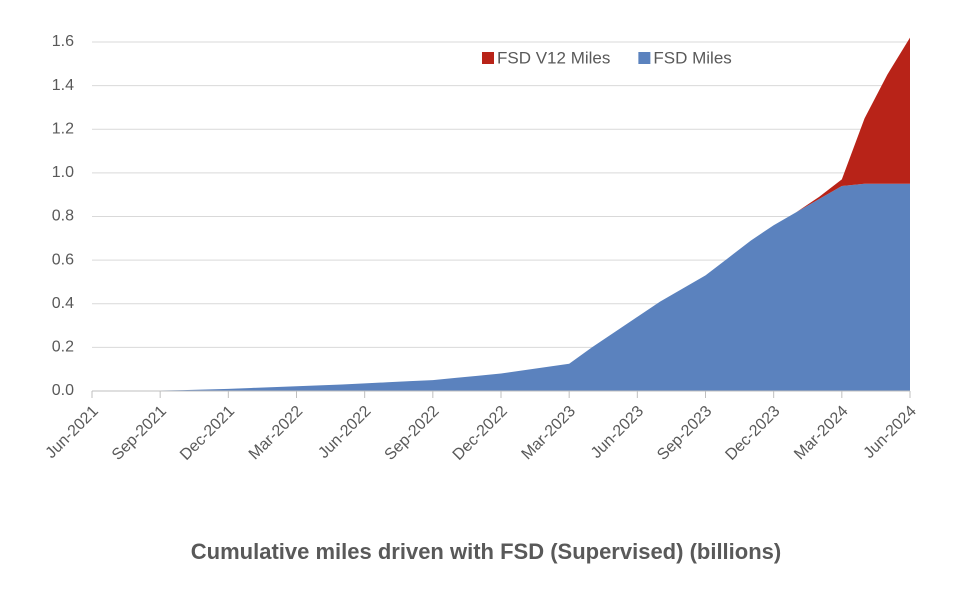 This screenshot has width=960, height=596. What do you see at coordinates (752, 433) in the screenshot?
I see `x-tick-label: Dec-2023` at bounding box center [752, 433].